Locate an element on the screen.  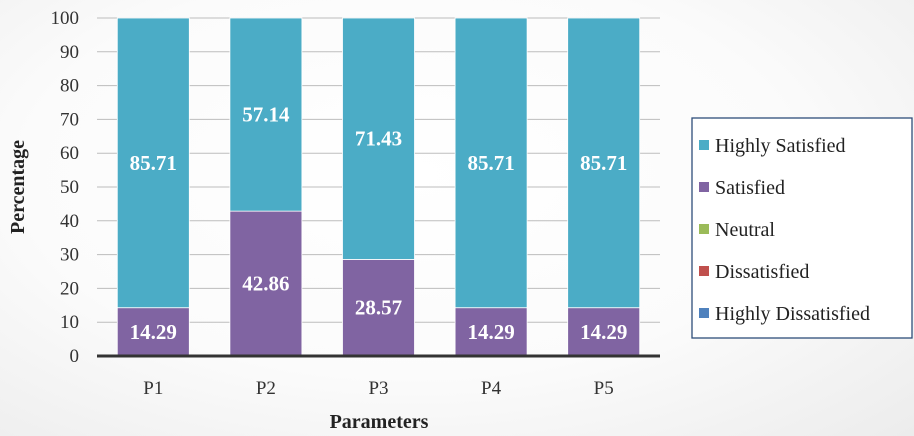
data-label-p5-satisfied: 14.29 is located at coordinates (603, 332).